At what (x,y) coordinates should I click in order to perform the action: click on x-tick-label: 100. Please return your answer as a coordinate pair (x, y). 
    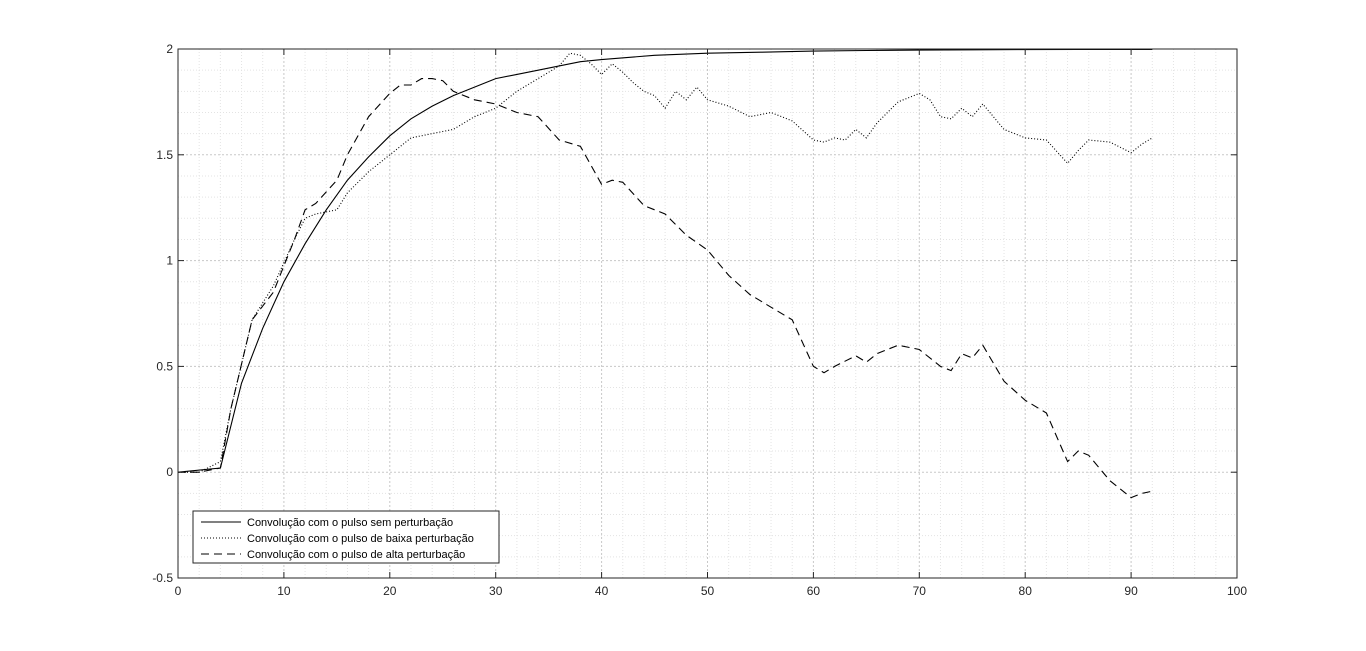
    Looking at the image, I should click on (1237, 591).